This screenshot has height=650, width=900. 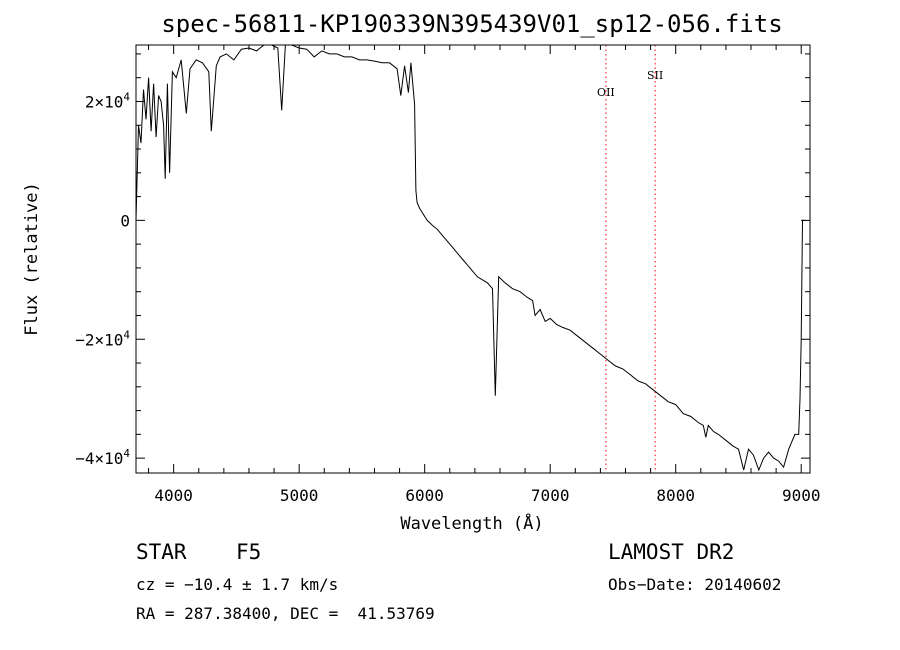 What do you see at coordinates (630, 259) in the screenshot?
I see `emission-line-markers: OII SII` at bounding box center [630, 259].